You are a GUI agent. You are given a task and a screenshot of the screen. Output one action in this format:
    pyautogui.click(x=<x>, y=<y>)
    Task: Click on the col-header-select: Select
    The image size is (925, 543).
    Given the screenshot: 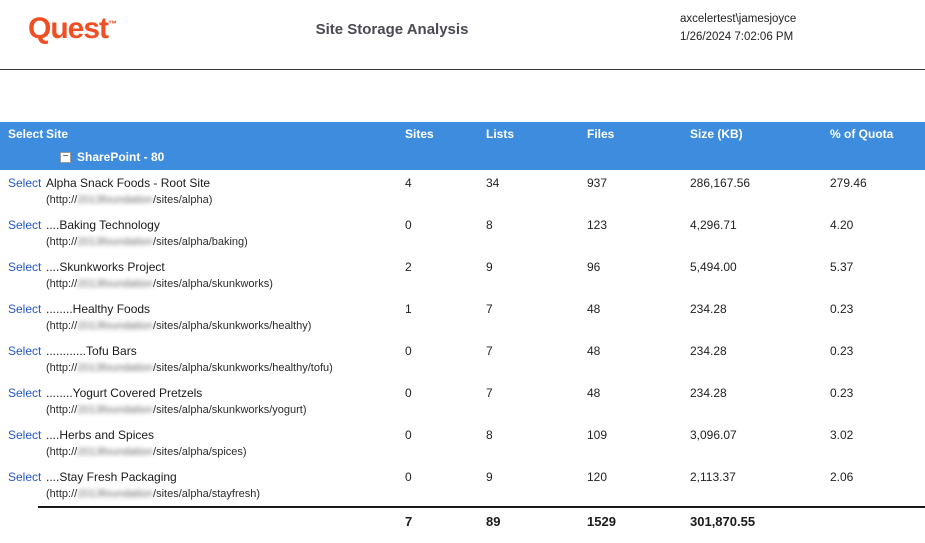 What is the action you would take?
    pyautogui.click(x=26, y=134)
    